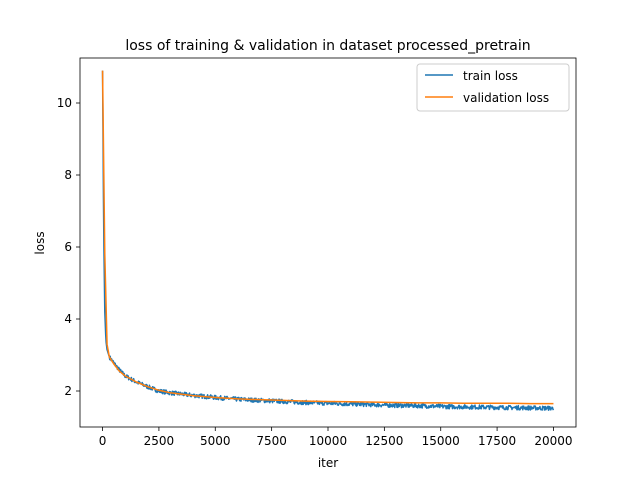 The height and width of the screenshot is (484, 640). I want to click on y-tick-label: 4, so click(68, 319).